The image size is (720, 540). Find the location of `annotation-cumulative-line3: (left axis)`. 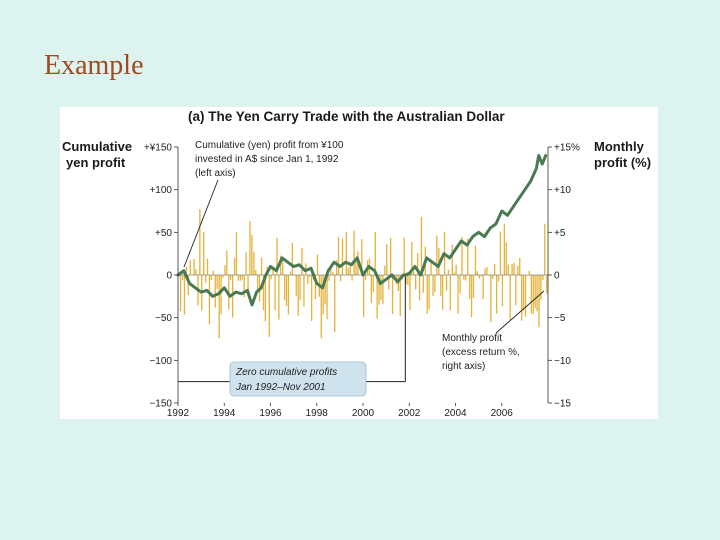

annotation-cumulative-line3: (left axis) is located at coordinates (215, 173).